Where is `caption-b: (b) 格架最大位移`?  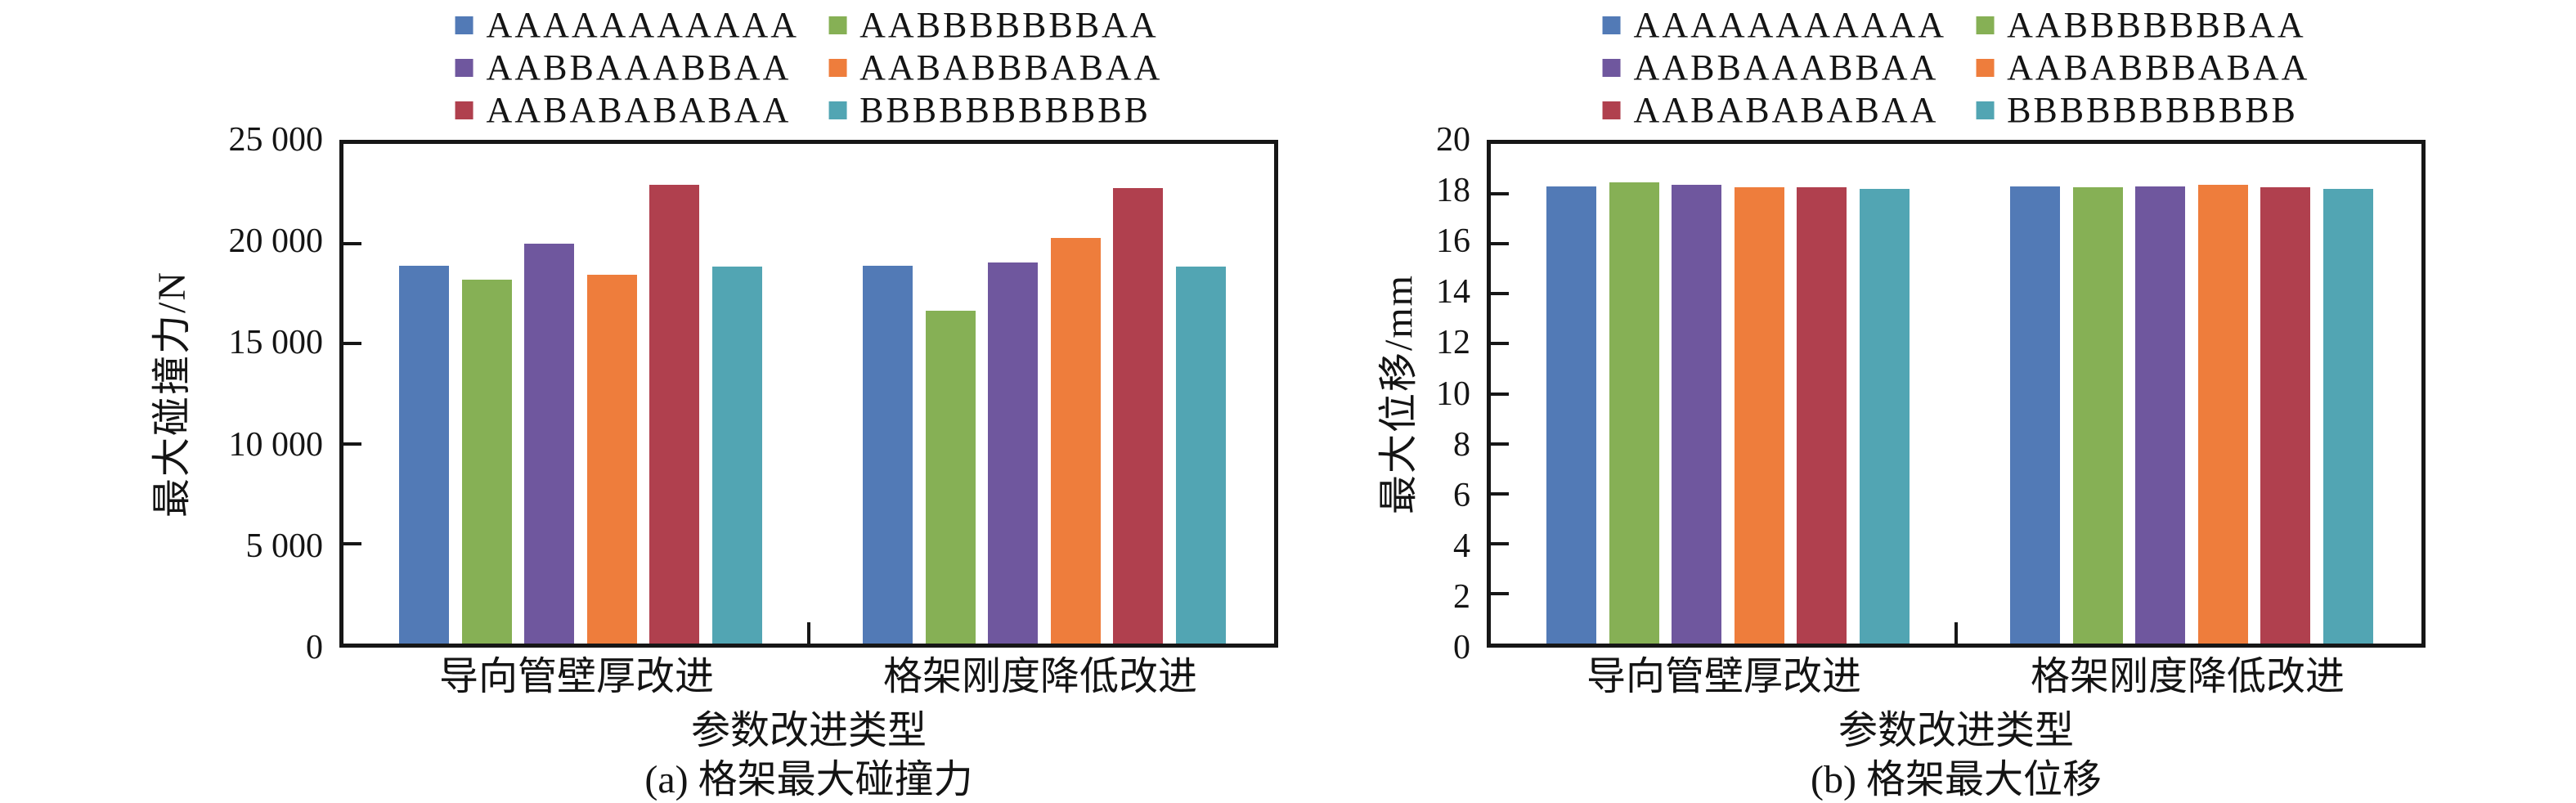 caption-b: (b) 格架最大位移 is located at coordinates (1957, 779).